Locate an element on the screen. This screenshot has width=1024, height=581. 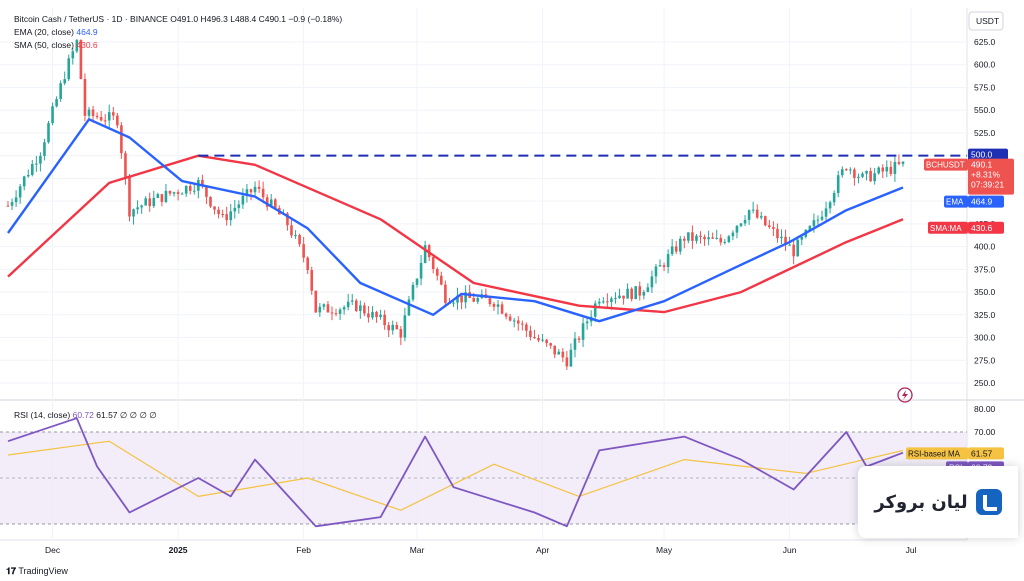
rsi-ma-tag-box is located at coordinates (937, 453).